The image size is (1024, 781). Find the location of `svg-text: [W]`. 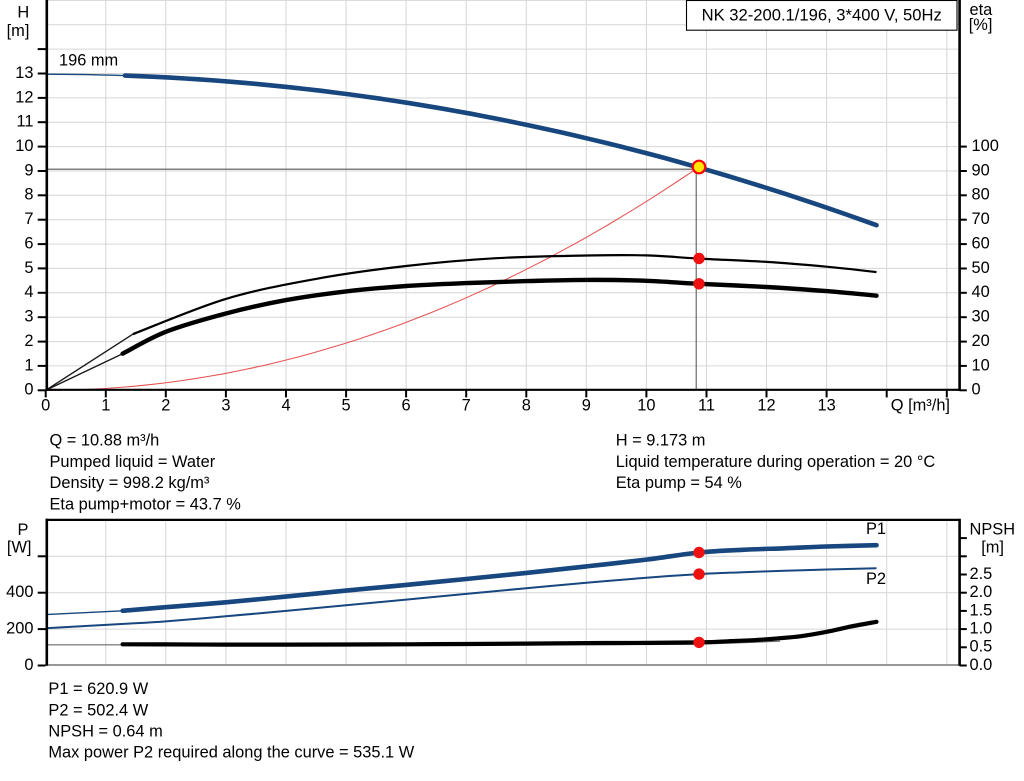

svg-text: [W] is located at coordinates (19, 548).